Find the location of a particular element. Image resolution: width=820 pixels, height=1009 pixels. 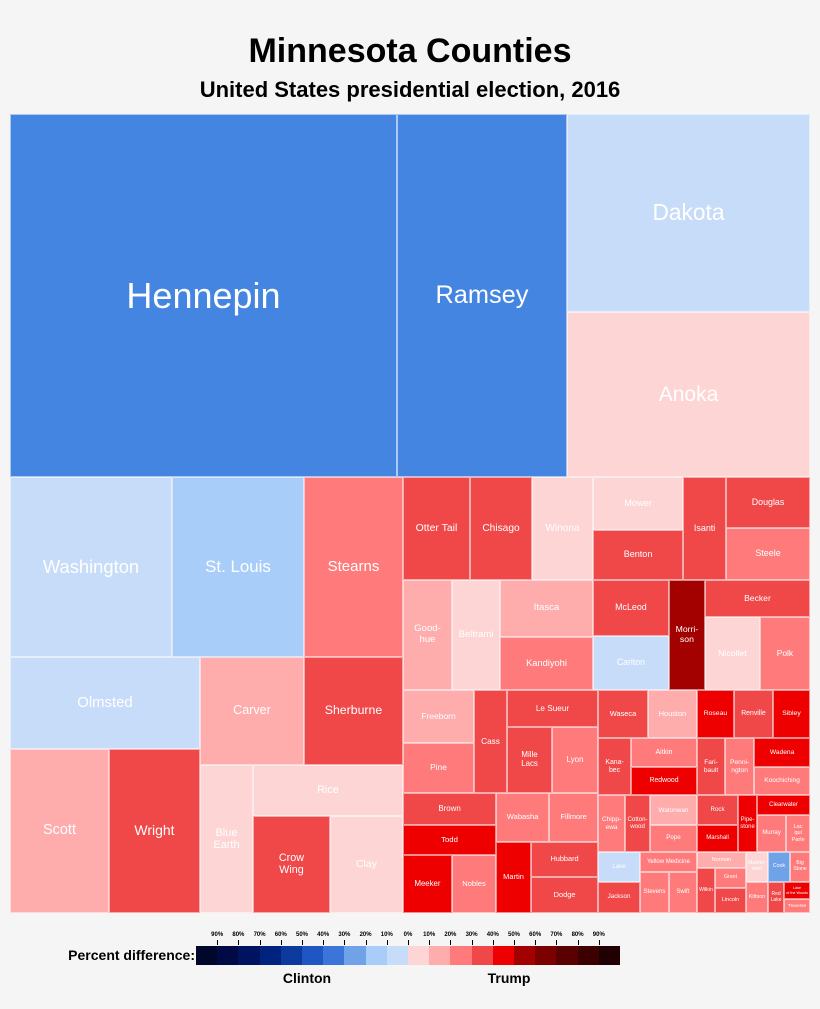

county-cell: Wilkin is located at coordinates (705, 890).